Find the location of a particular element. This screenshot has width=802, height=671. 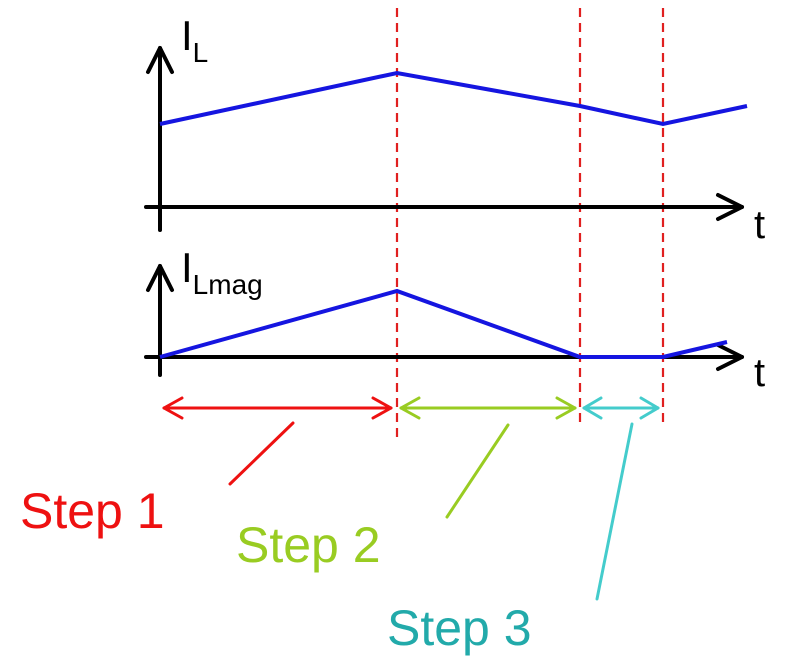

step-3-label: Step 3 is located at coordinates (459, 628).